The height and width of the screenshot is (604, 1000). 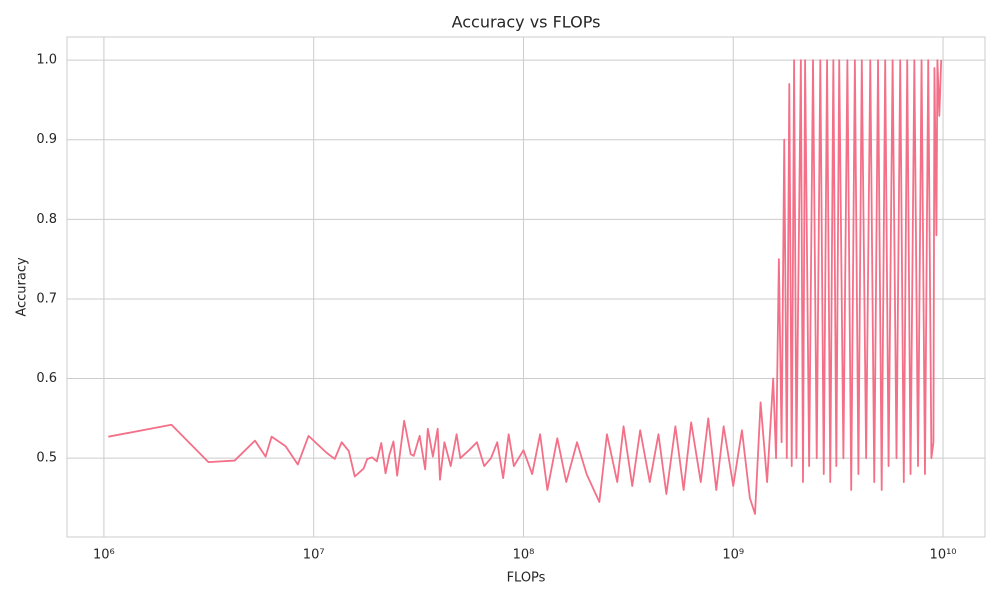 What do you see at coordinates (526, 578) in the screenshot?
I see `x-axis-label: FLOPs` at bounding box center [526, 578].